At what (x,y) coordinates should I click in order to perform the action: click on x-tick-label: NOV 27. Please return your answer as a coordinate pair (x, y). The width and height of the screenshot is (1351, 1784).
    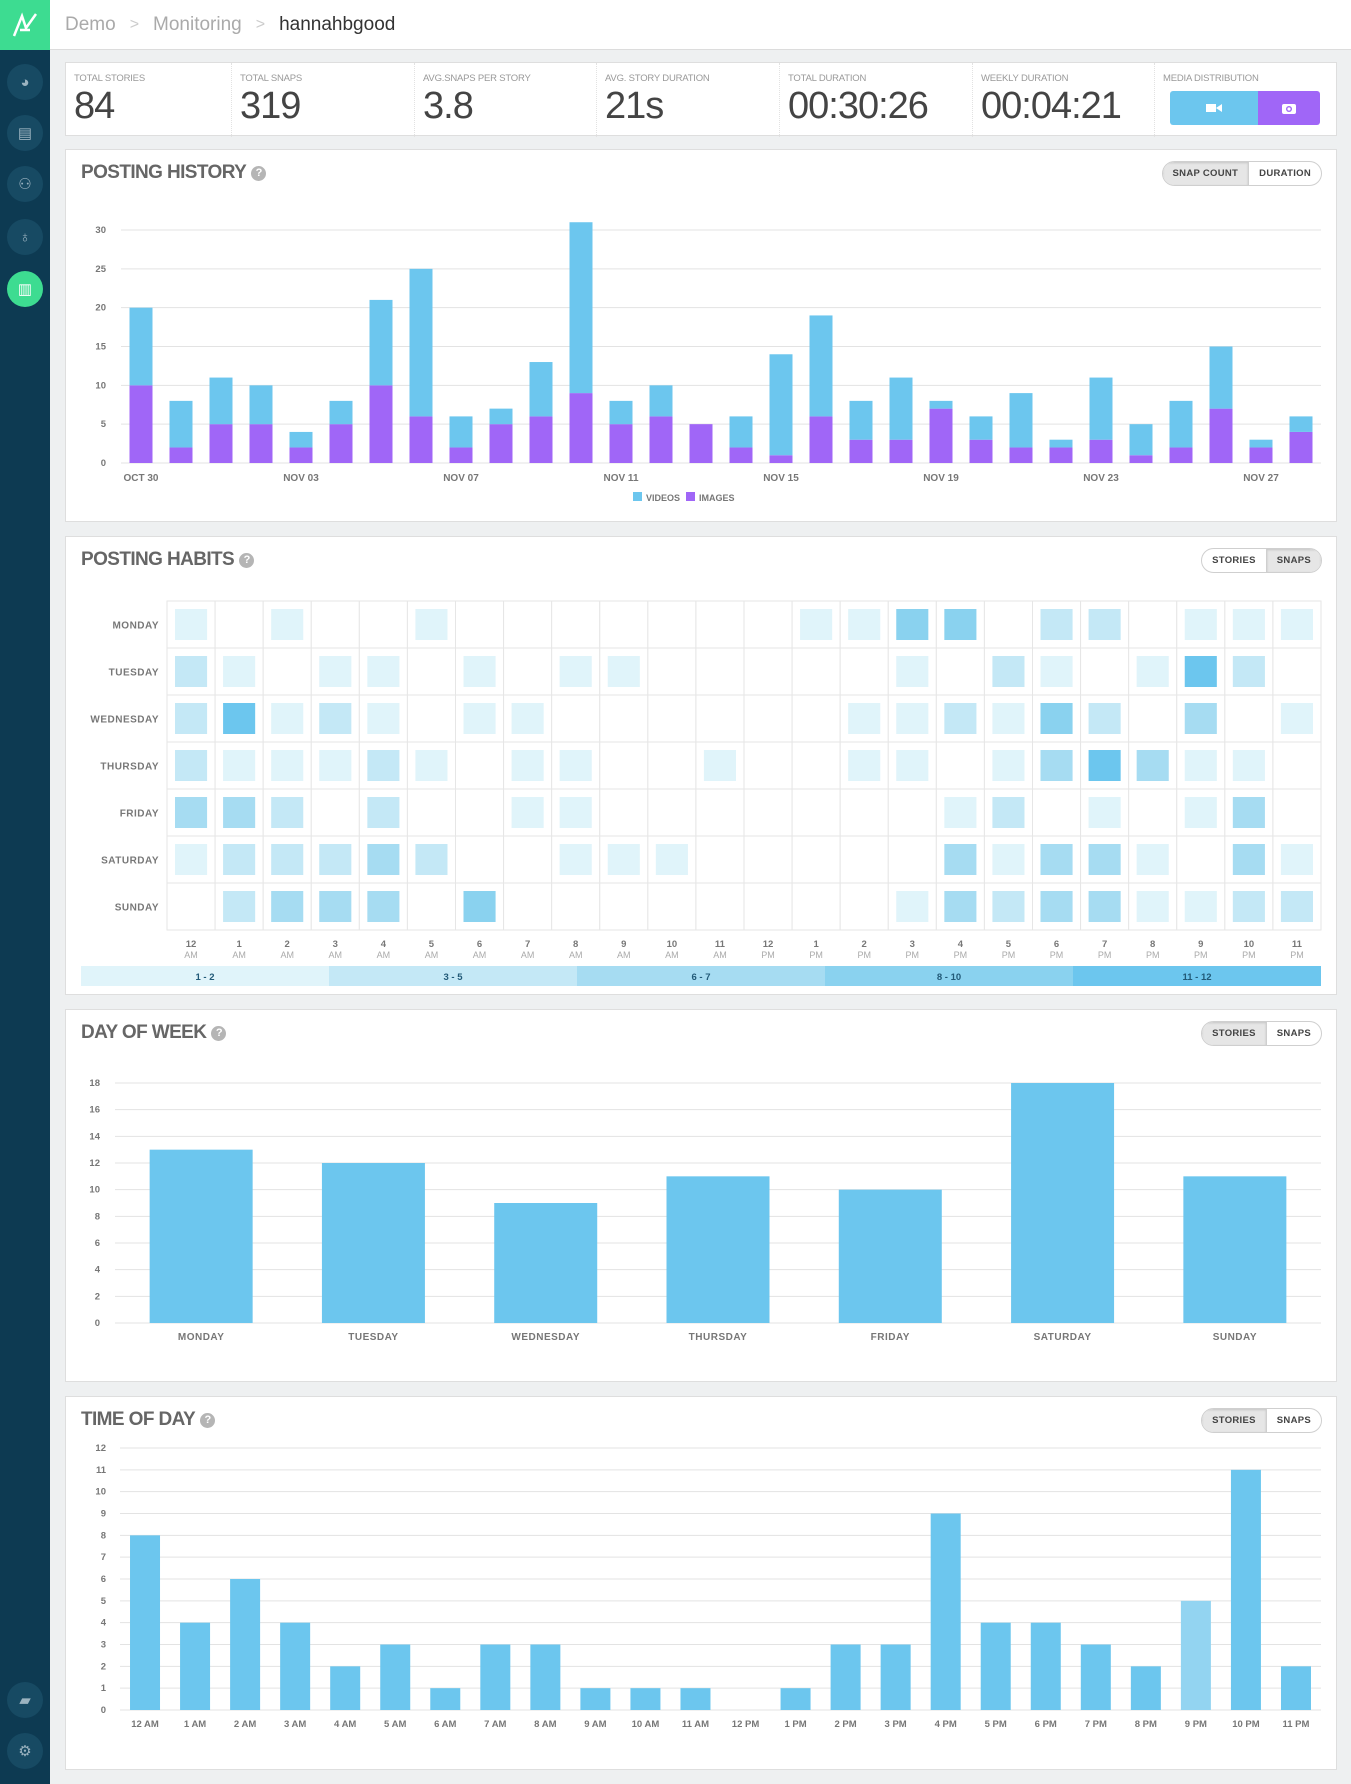
    Looking at the image, I should click on (1261, 478).